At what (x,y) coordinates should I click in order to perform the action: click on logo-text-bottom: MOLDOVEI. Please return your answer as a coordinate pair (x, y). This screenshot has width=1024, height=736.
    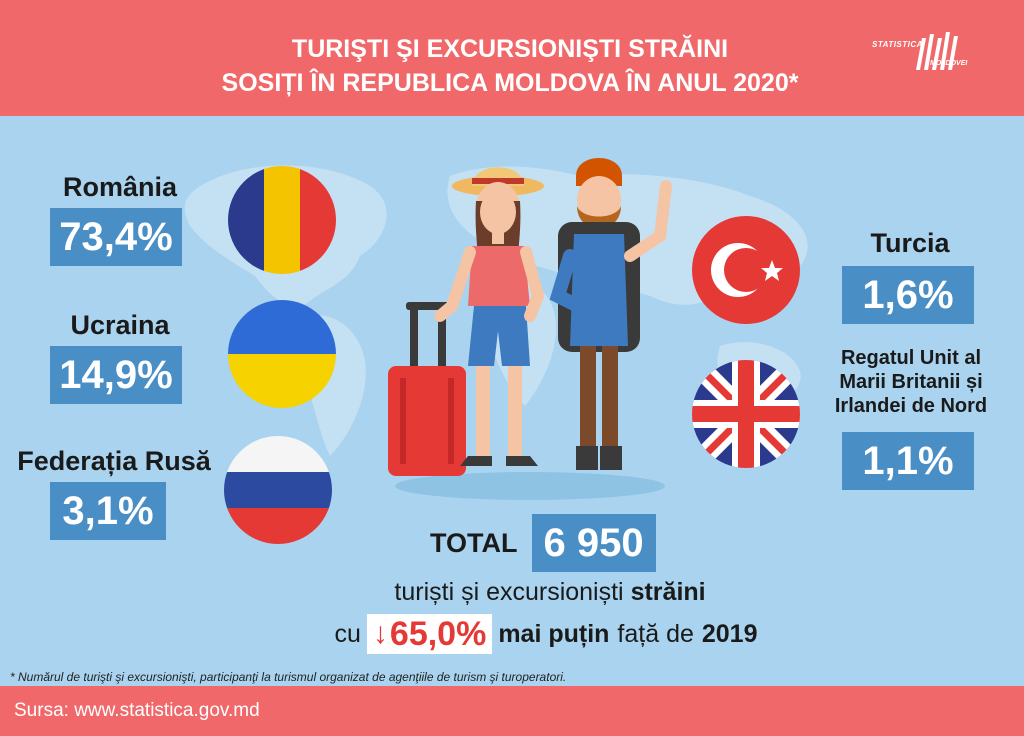
    Looking at the image, I should click on (949, 63).